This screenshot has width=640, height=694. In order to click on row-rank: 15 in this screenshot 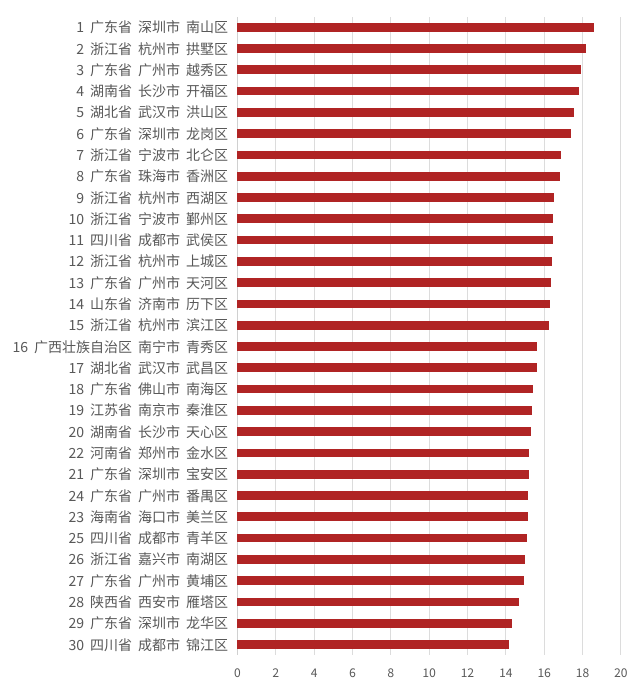, I will do `click(76, 325)`.